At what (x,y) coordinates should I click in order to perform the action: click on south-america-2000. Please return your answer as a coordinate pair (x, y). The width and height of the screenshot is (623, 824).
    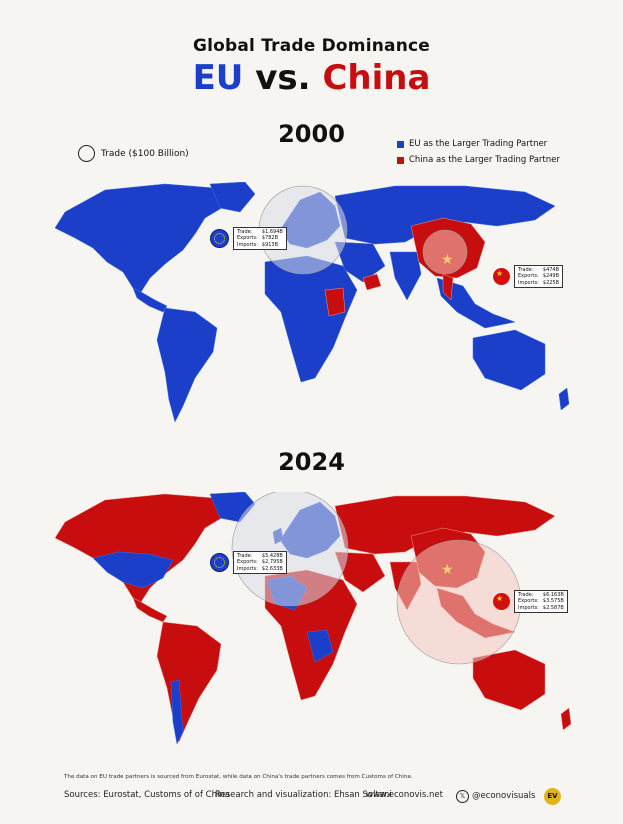
    Looking at the image, I should click on (187, 365).